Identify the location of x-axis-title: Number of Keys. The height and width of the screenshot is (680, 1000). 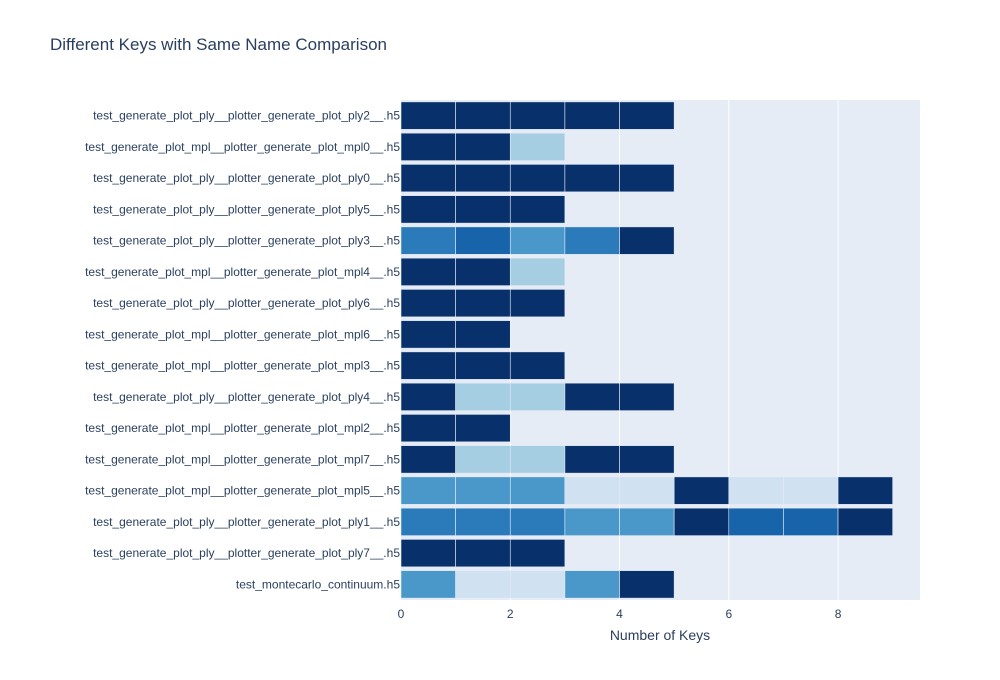
(660, 635).